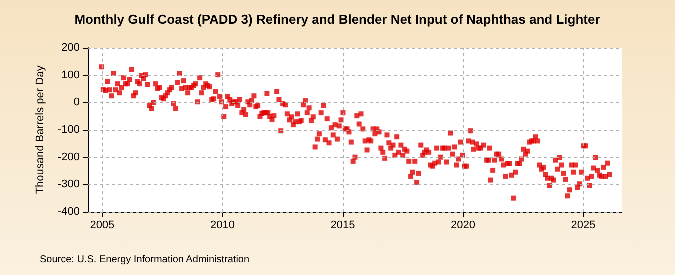 Image resolution: width=675 pixels, height=275 pixels. What do you see at coordinates (77, 102) in the screenshot?
I see `y-tick-label: 0` at bounding box center [77, 102].